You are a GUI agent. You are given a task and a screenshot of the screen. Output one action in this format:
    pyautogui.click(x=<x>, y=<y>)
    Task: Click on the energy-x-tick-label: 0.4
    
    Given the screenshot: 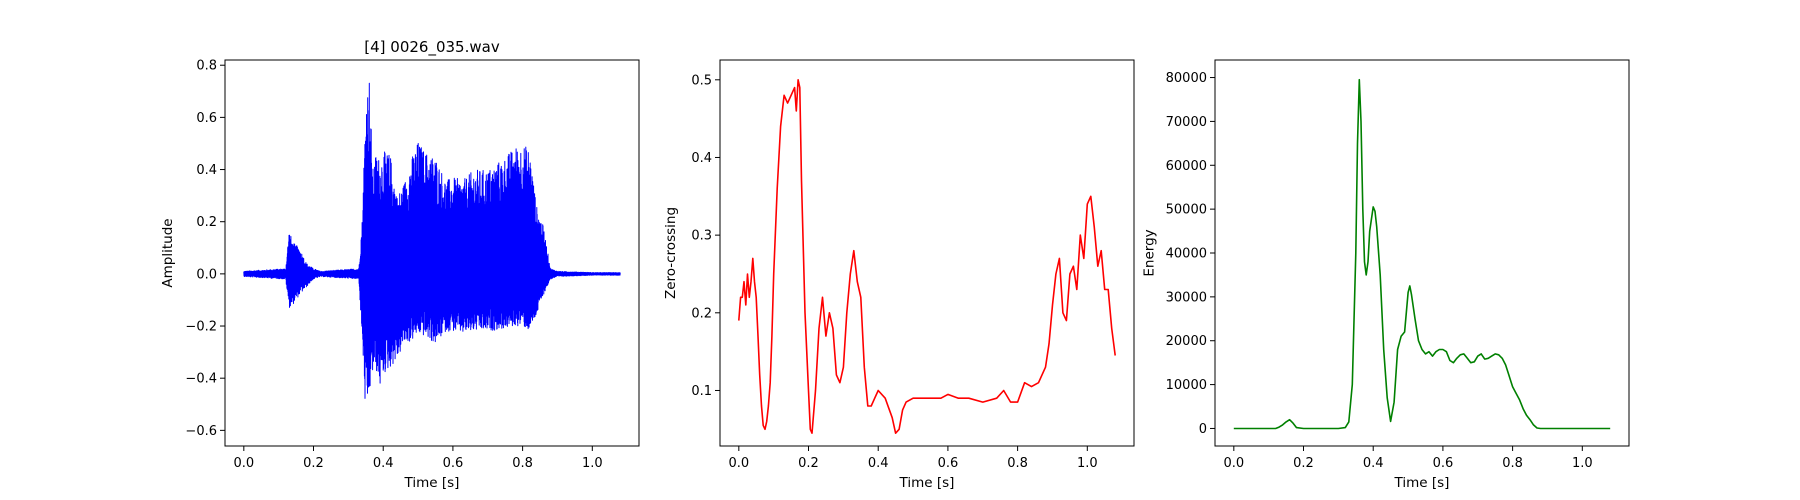 What is the action you would take?
    pyautogui.click(x=1373, y=463)
    